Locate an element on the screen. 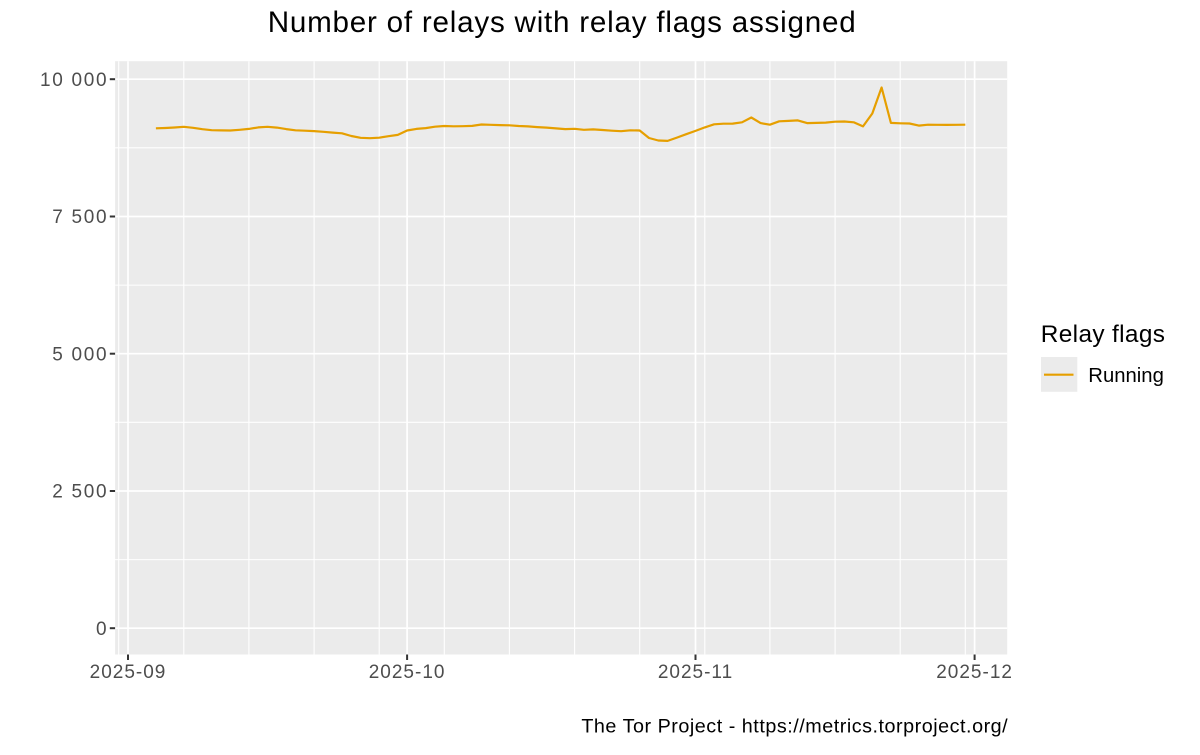 Image resolution: width=1200 pixels, height=755 pixels. svg-text: 2 500 is located at coordinates (80, 492).